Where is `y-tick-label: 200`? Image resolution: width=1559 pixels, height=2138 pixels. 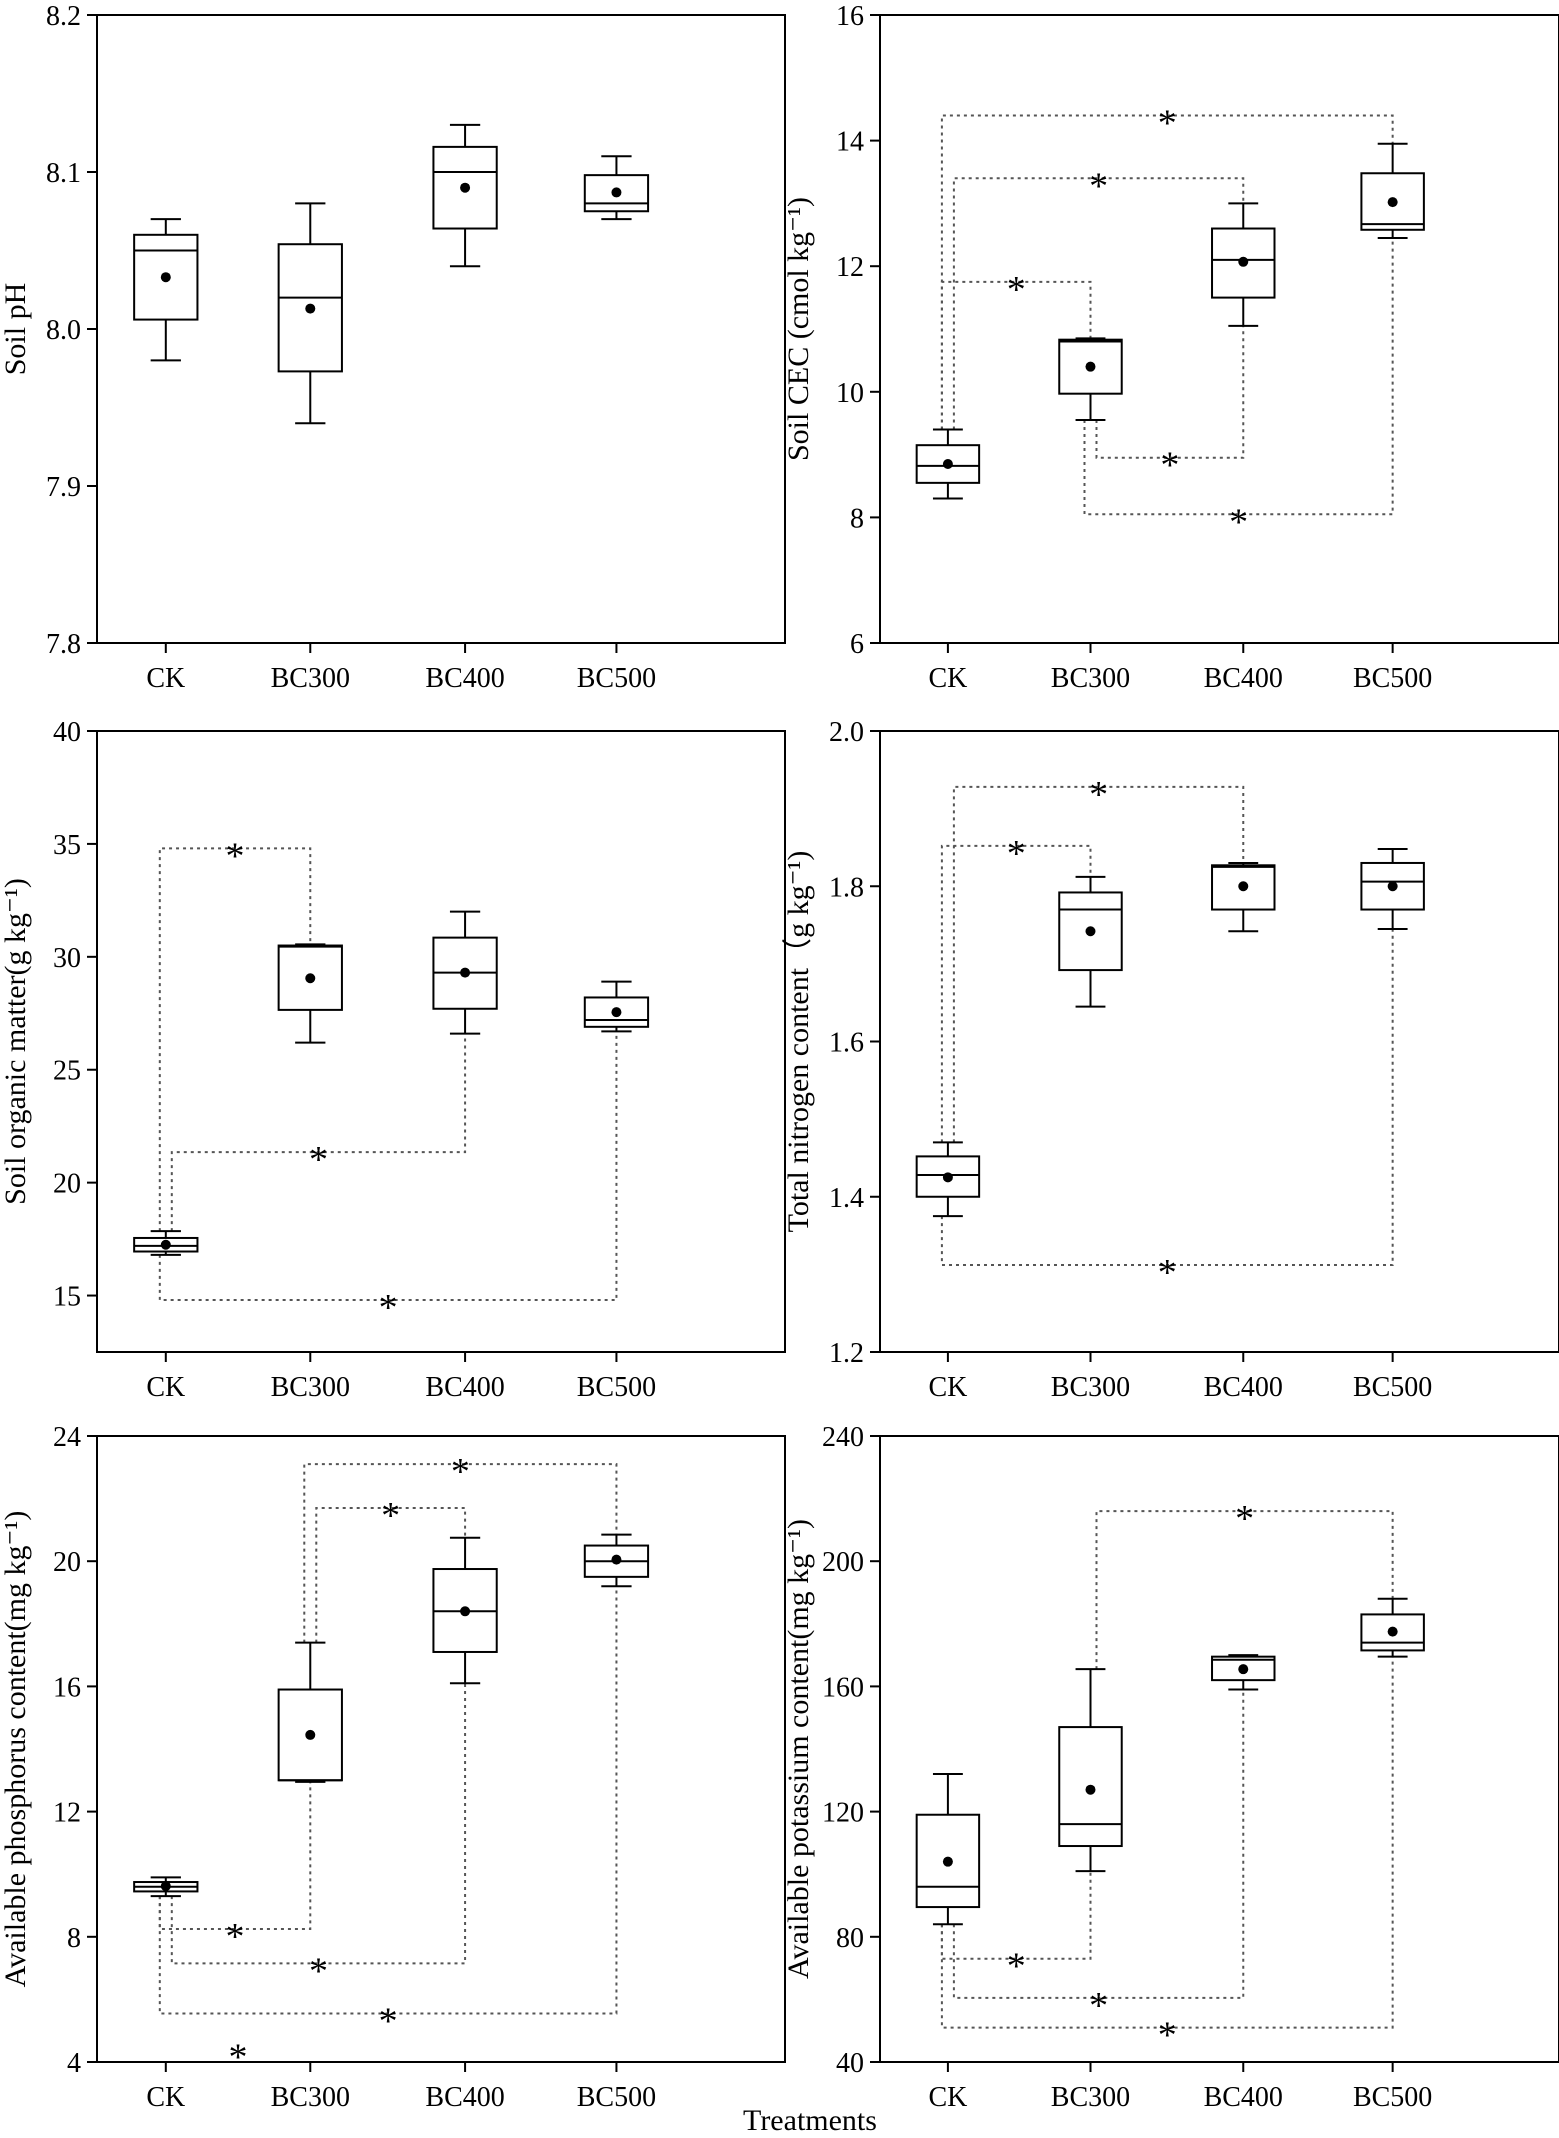 y-tick-label: 200 is located at coordinates (843, 1562).